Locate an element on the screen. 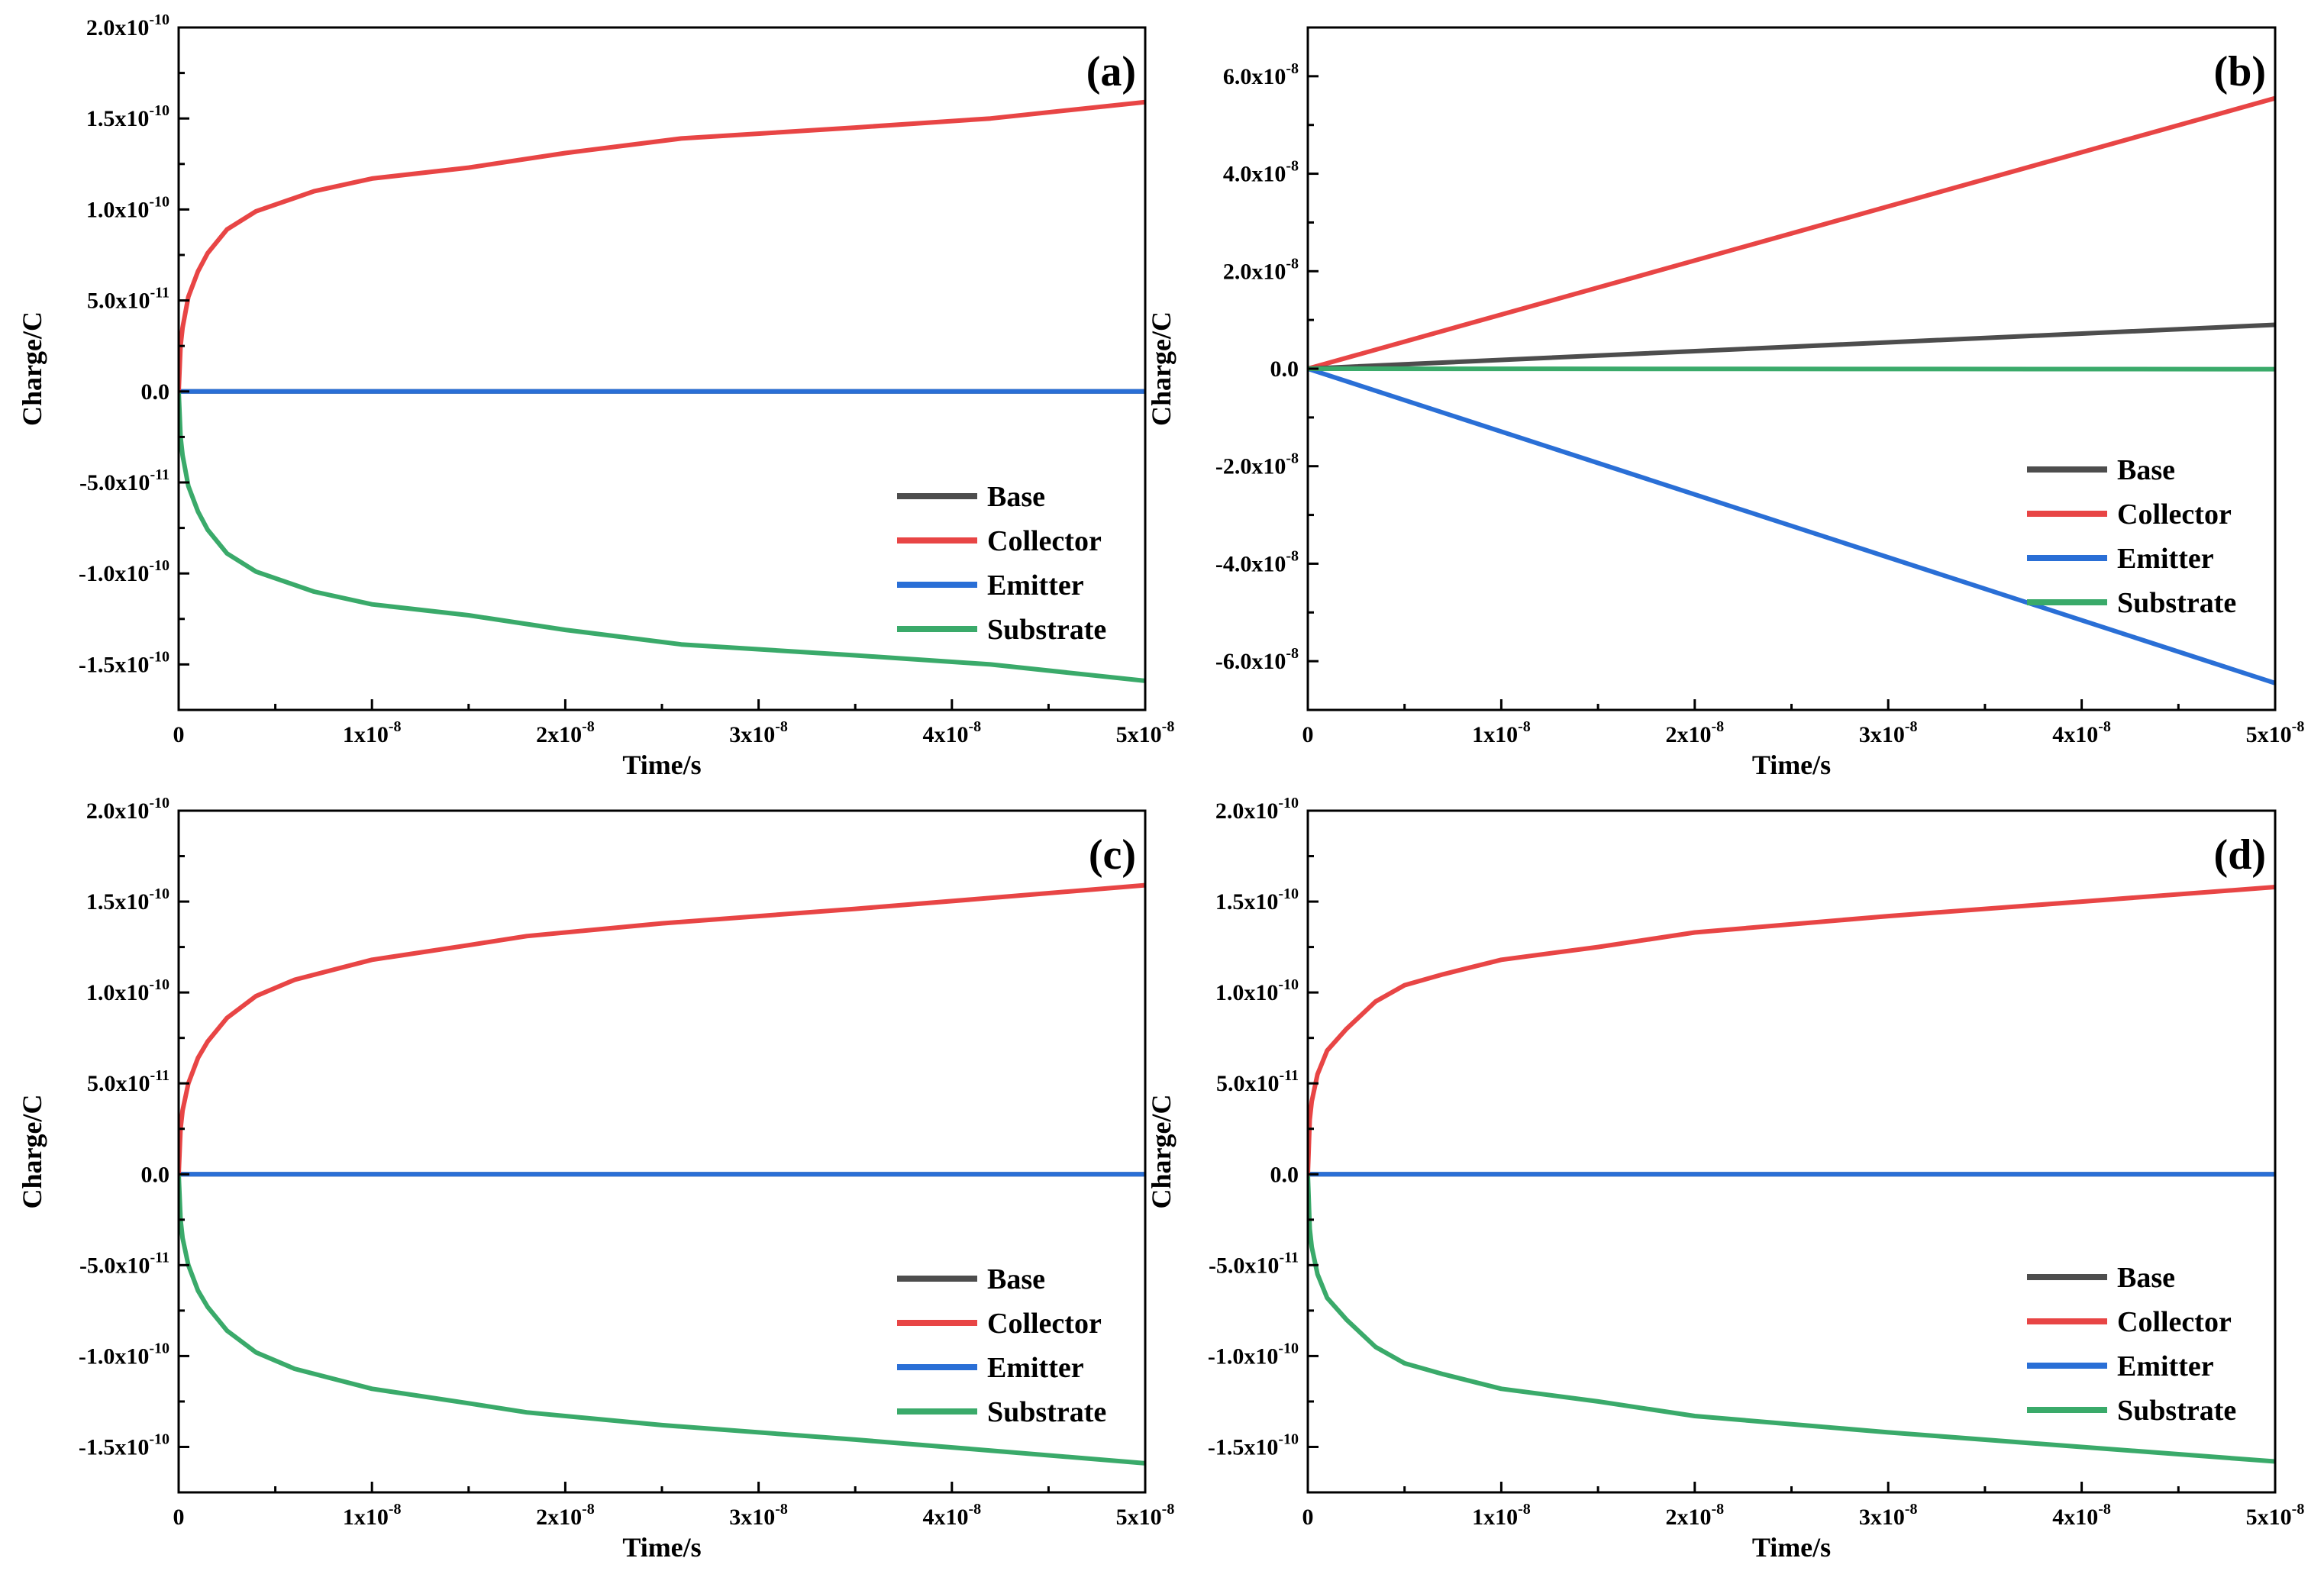  y-tick-label: 2.0x10⁻⁸ is located at coordinates (1261, 269).